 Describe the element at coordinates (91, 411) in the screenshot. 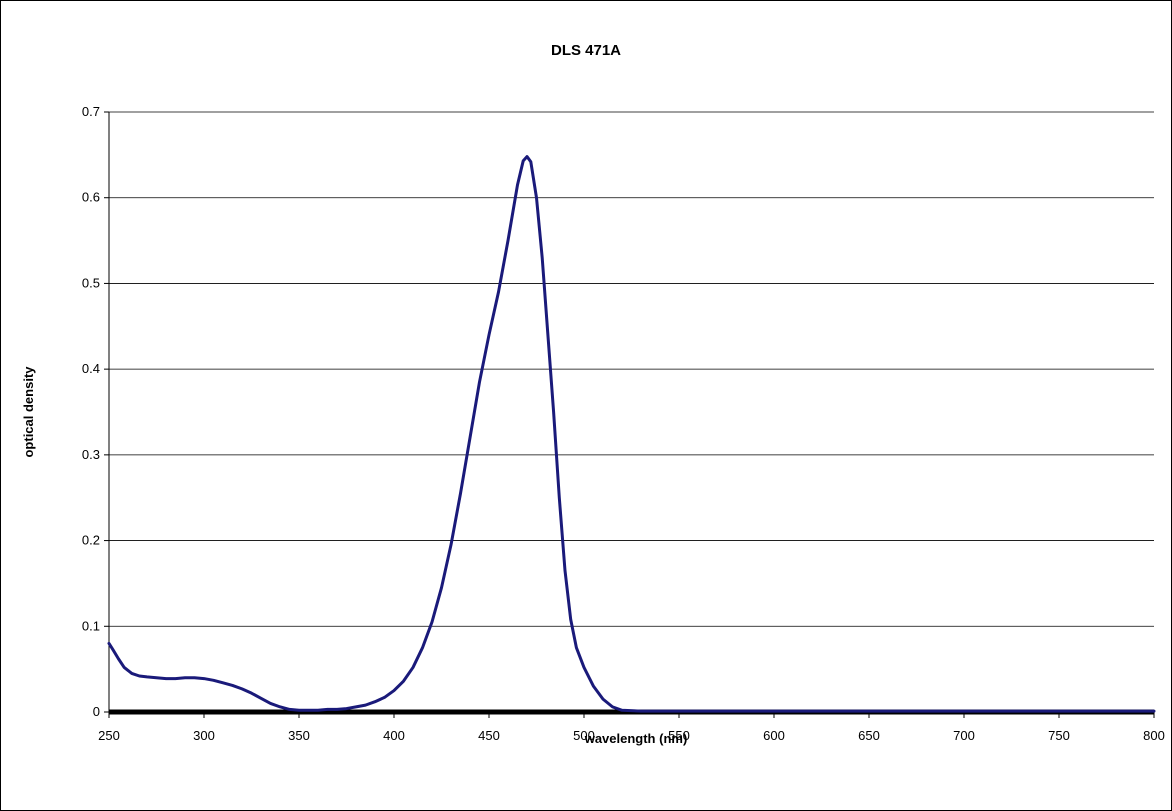

I see `y-tick-labels: 0 0.1 0.2 0.3 0.4 0.5 0.6 0.7` at that location.